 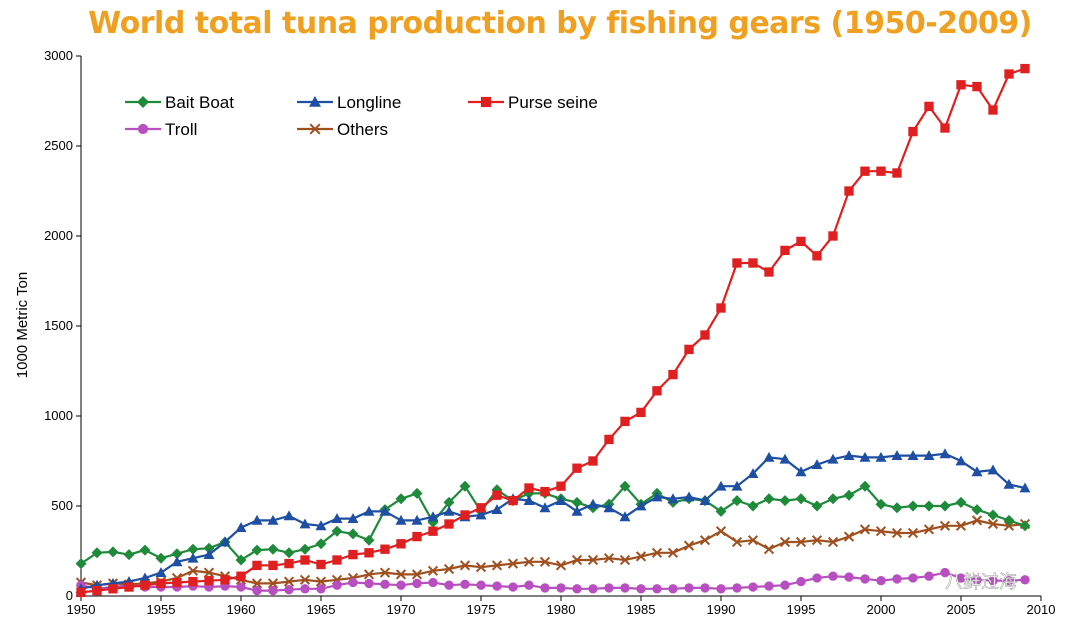 What do you see at coordinates (481, 609) in the screenshot?
I see `x-tick-label: 1975` at bounding box center [481, 609].